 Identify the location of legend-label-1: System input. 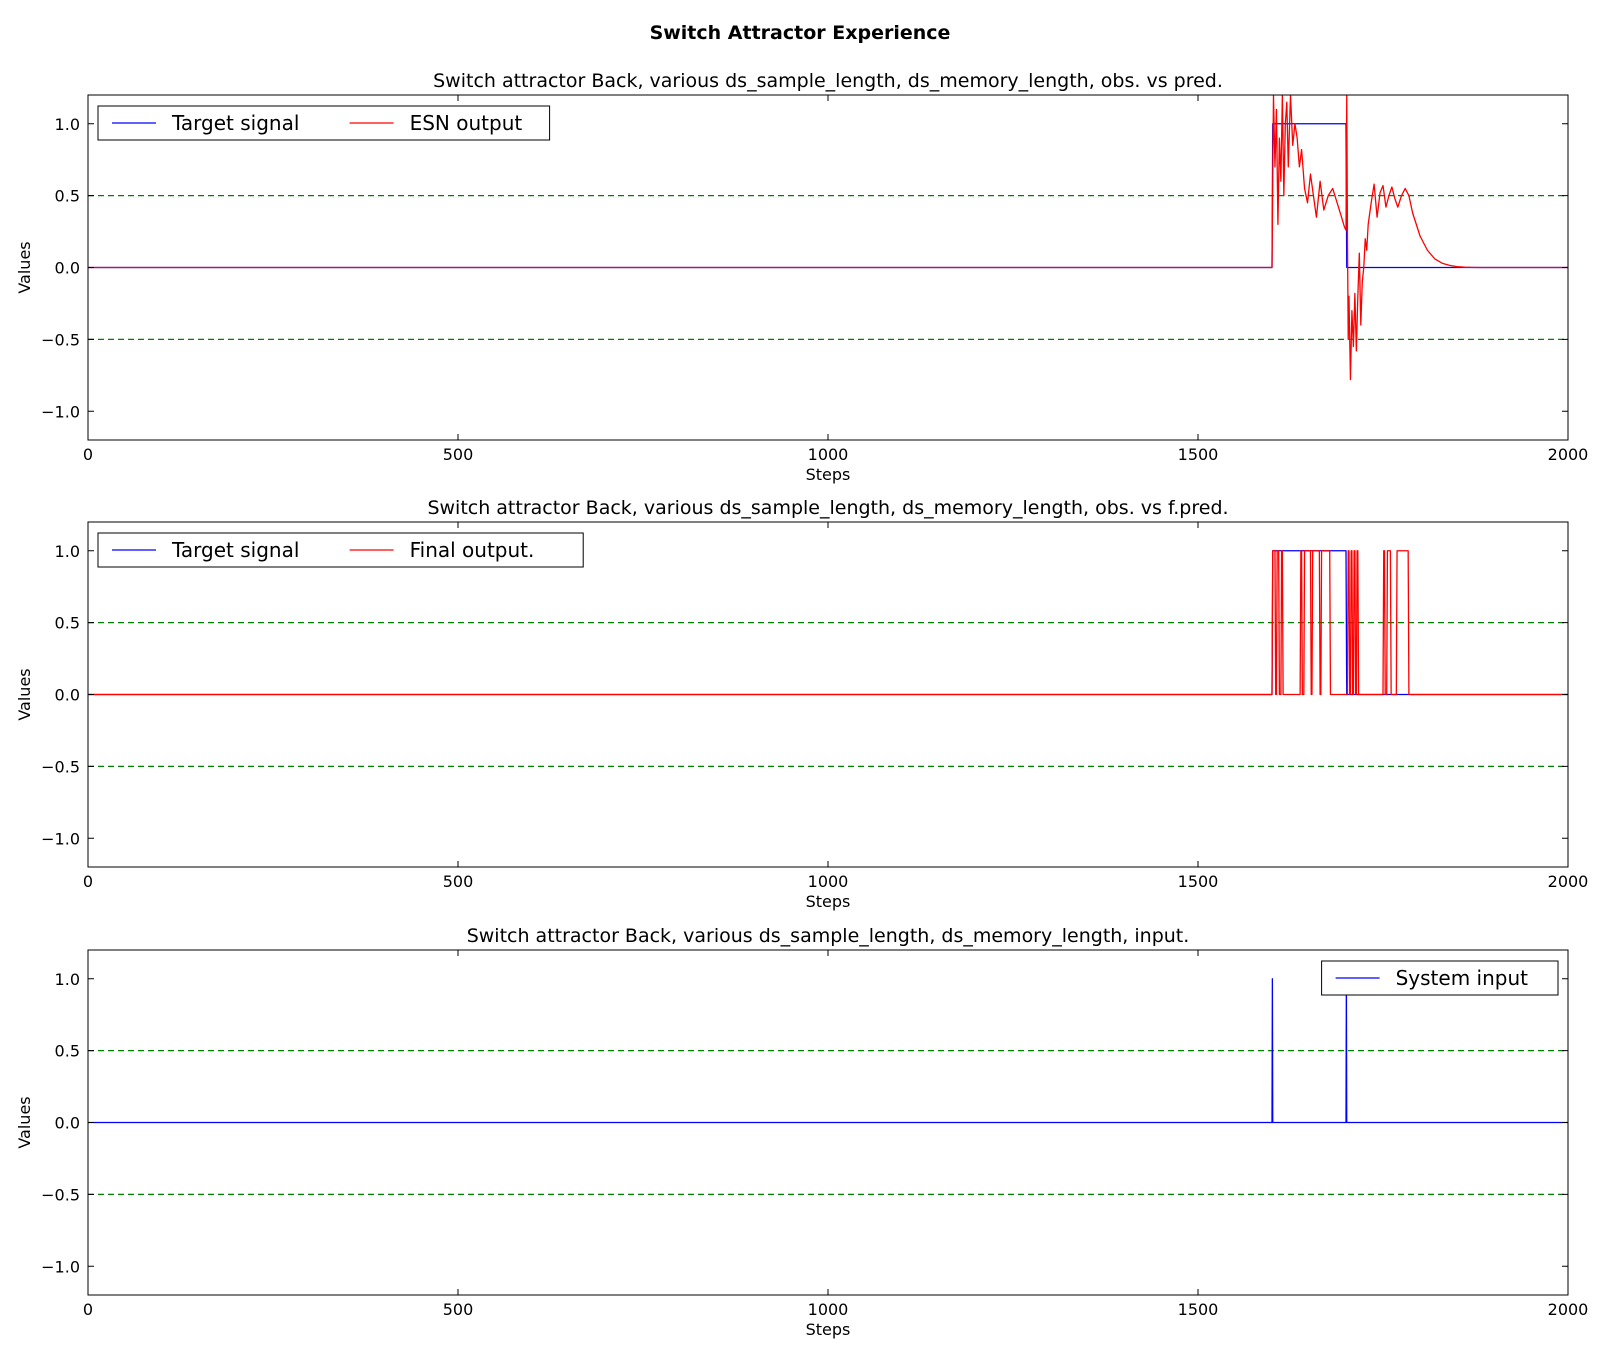
(1462, 978).